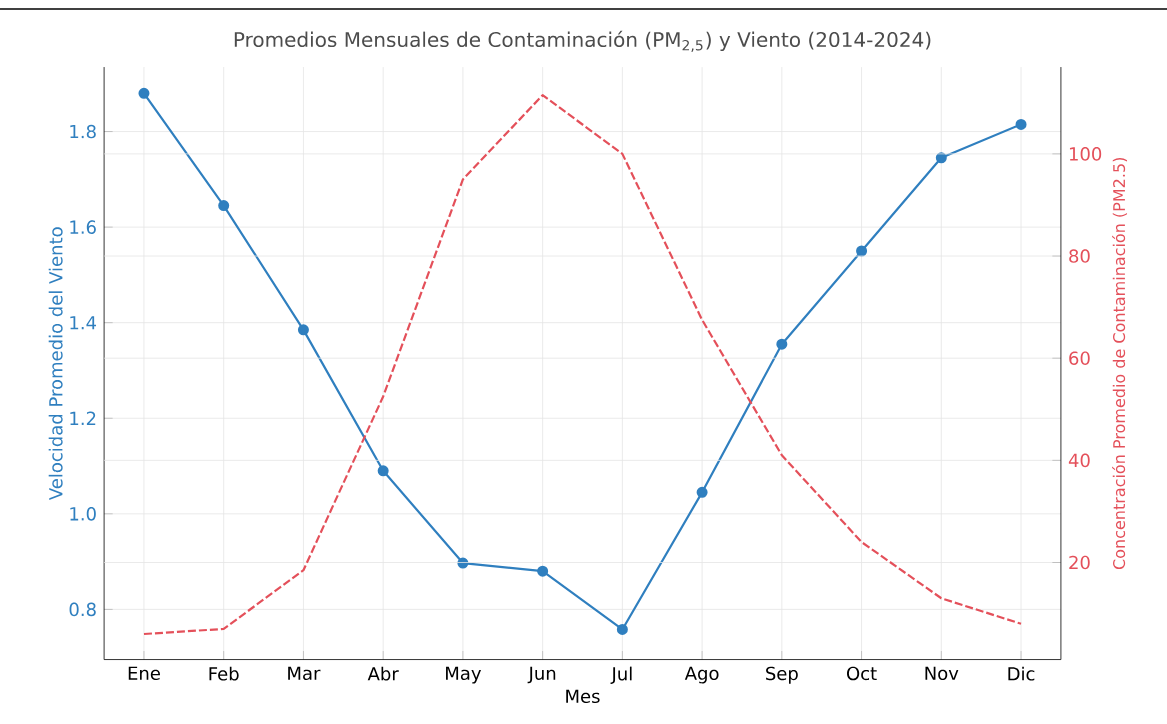  Describe the element at coordinates (83, 227) in the screenshot. I see `y-tick-label: 1.6` at that location.